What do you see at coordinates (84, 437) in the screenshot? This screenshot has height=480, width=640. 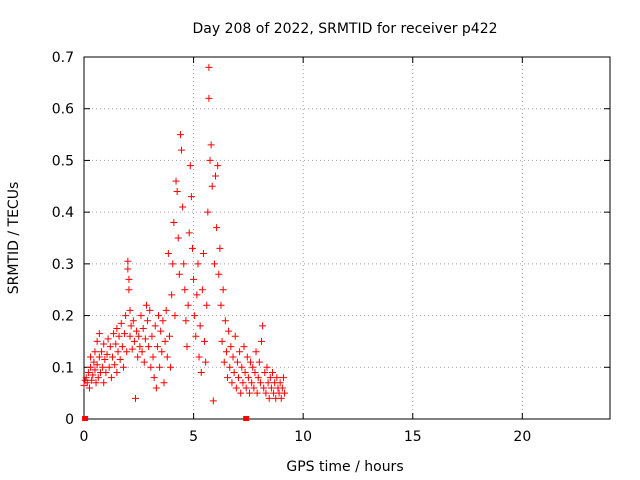 I see `x-tick-label: 0` at bounding box center [84, 437].